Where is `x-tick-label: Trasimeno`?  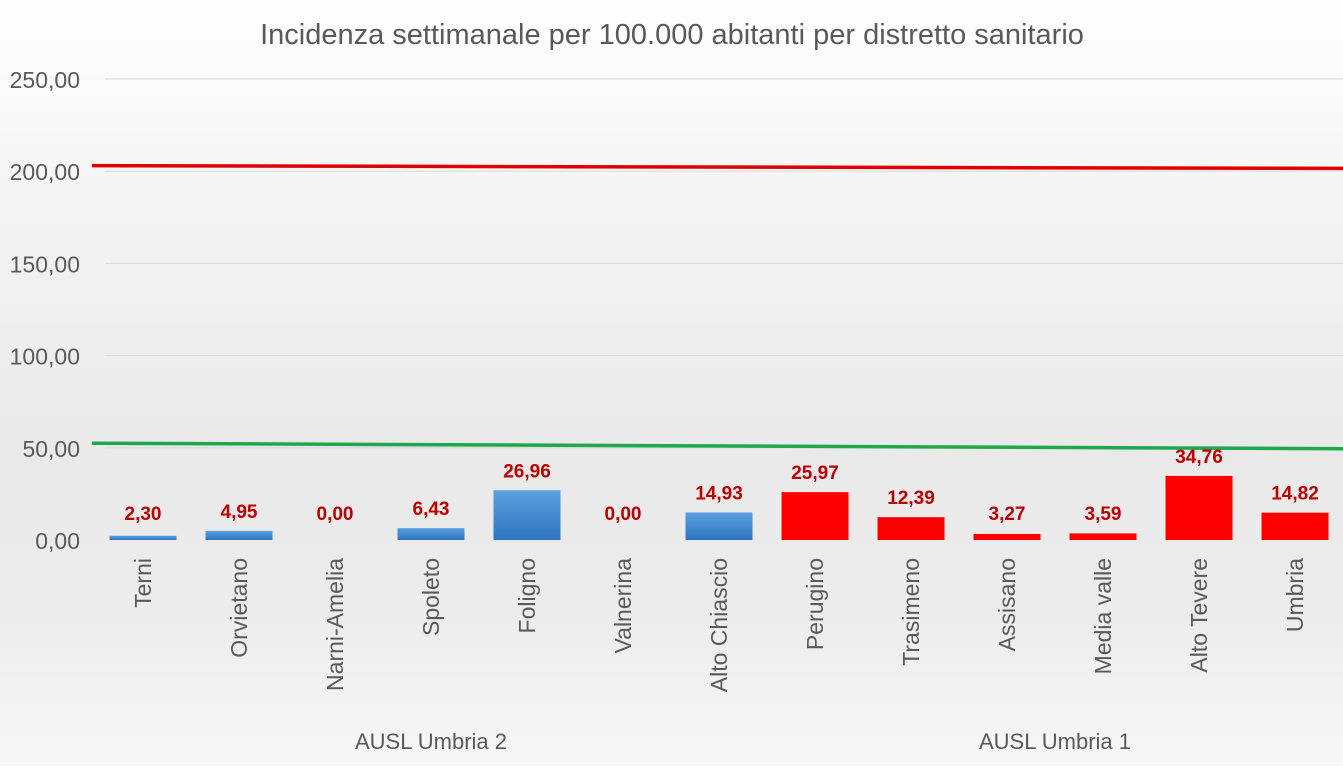 x-tick-label: Trasimeno is located at coordinates (911, 612).